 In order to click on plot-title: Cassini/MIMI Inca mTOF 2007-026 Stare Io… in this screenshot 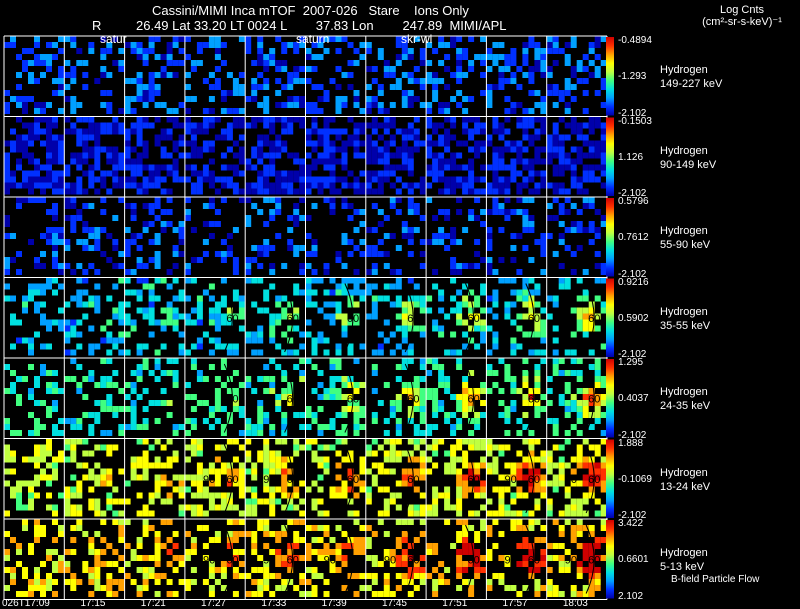, I will do `click(310, 10)`.